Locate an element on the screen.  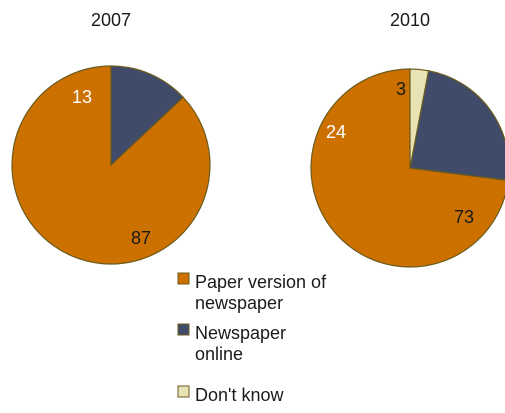
legend-swatch-don-t-know is located at coordinates (183, 391).